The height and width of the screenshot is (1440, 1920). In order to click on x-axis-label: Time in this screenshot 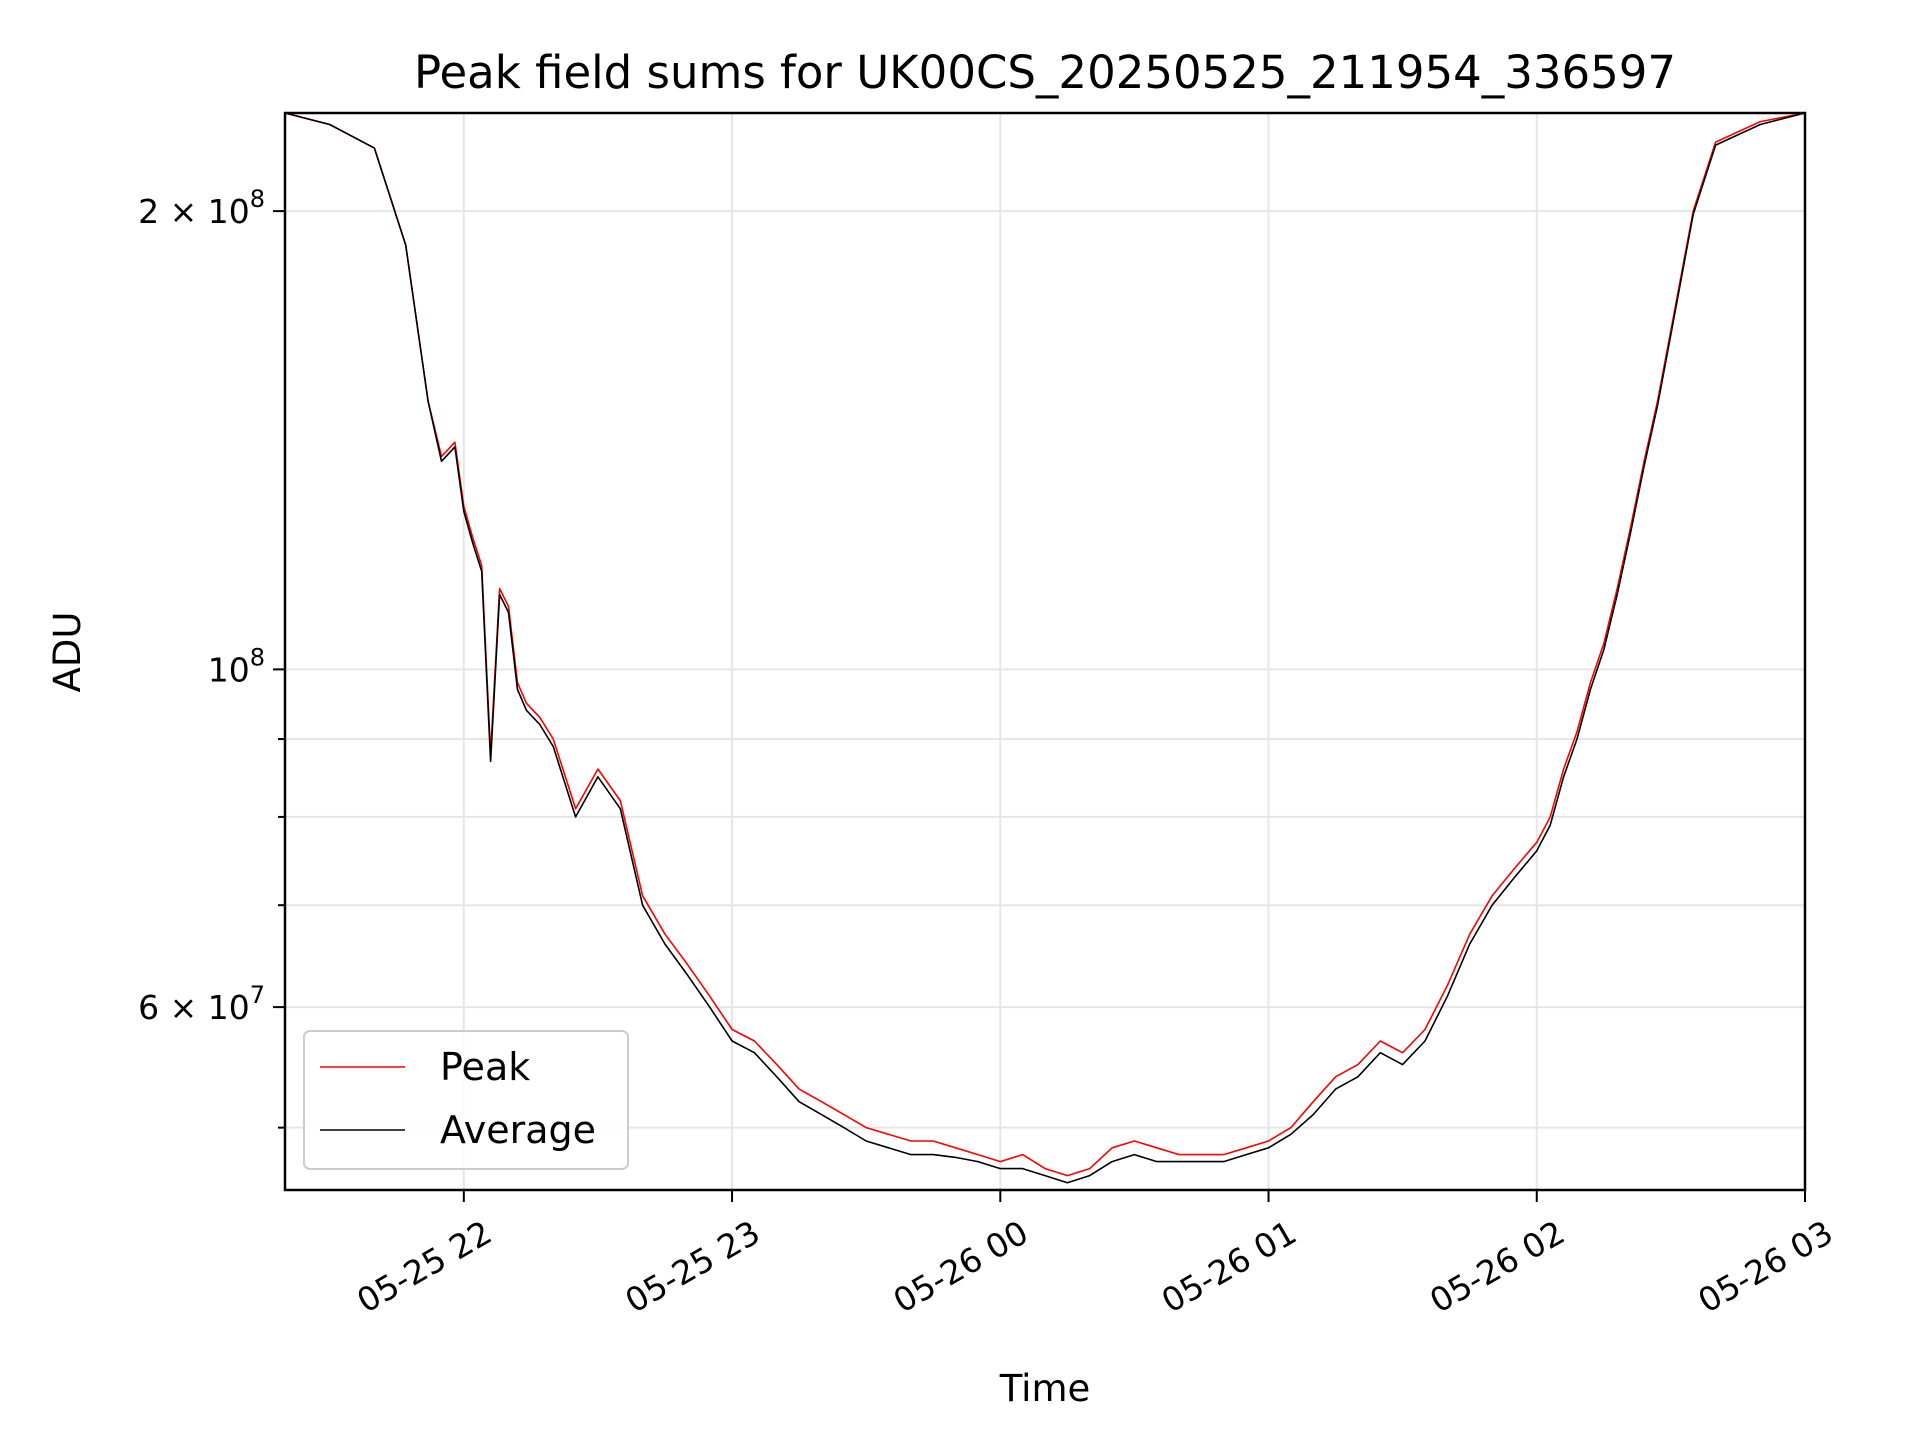, I will do `click(1045, 1388)`.